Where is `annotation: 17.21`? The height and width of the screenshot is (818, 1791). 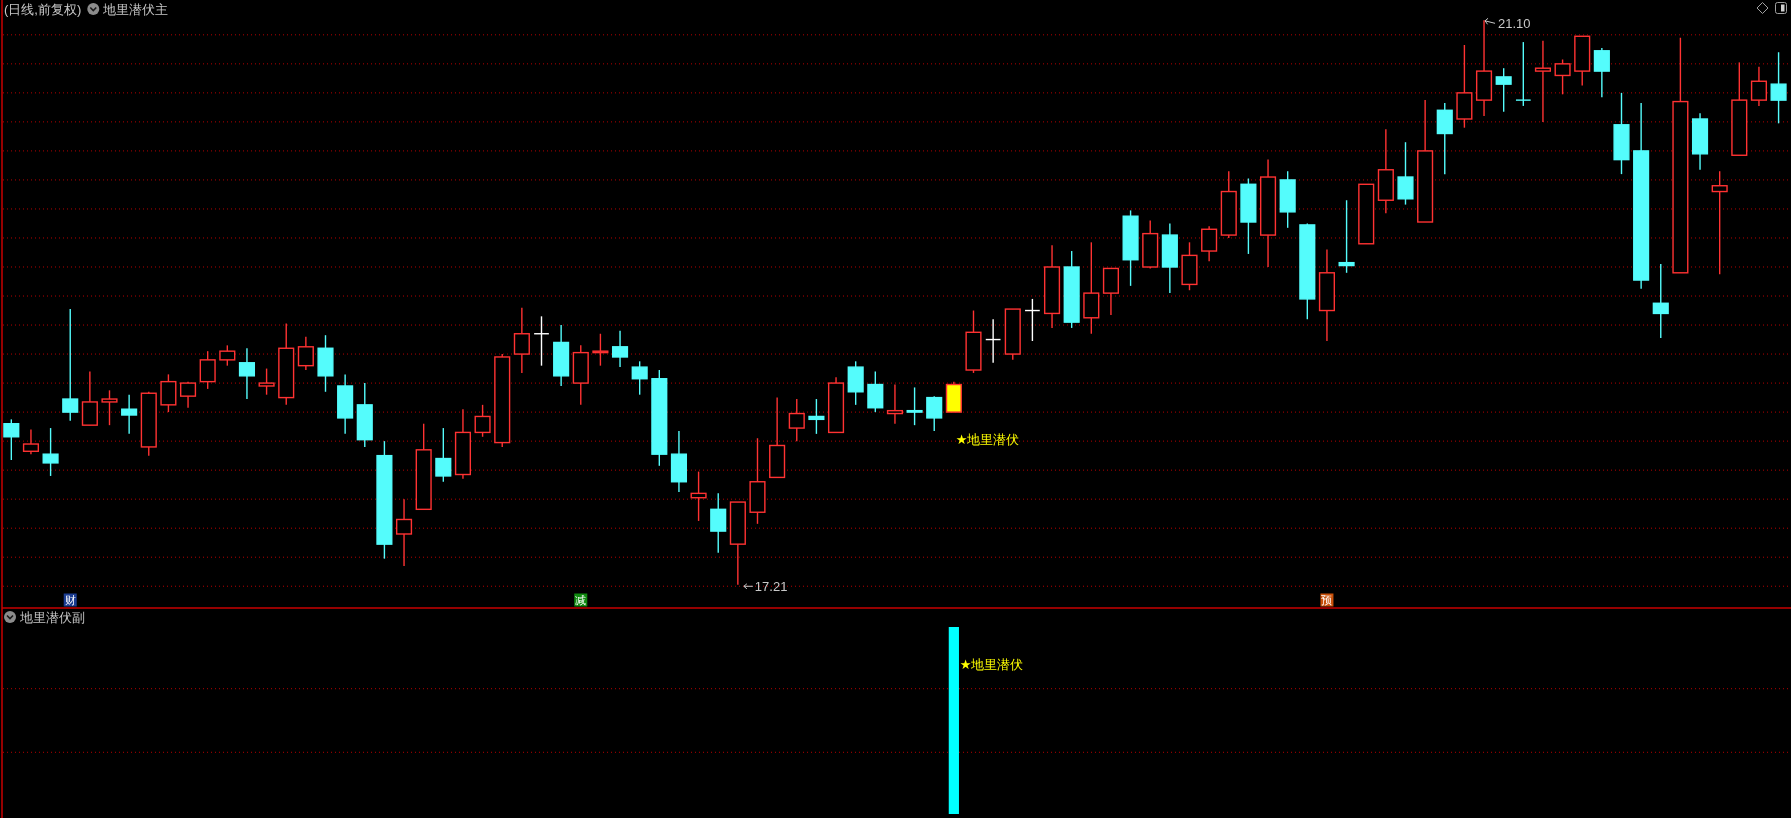 annotation: 17.21 is located at coordinates (771, 586).